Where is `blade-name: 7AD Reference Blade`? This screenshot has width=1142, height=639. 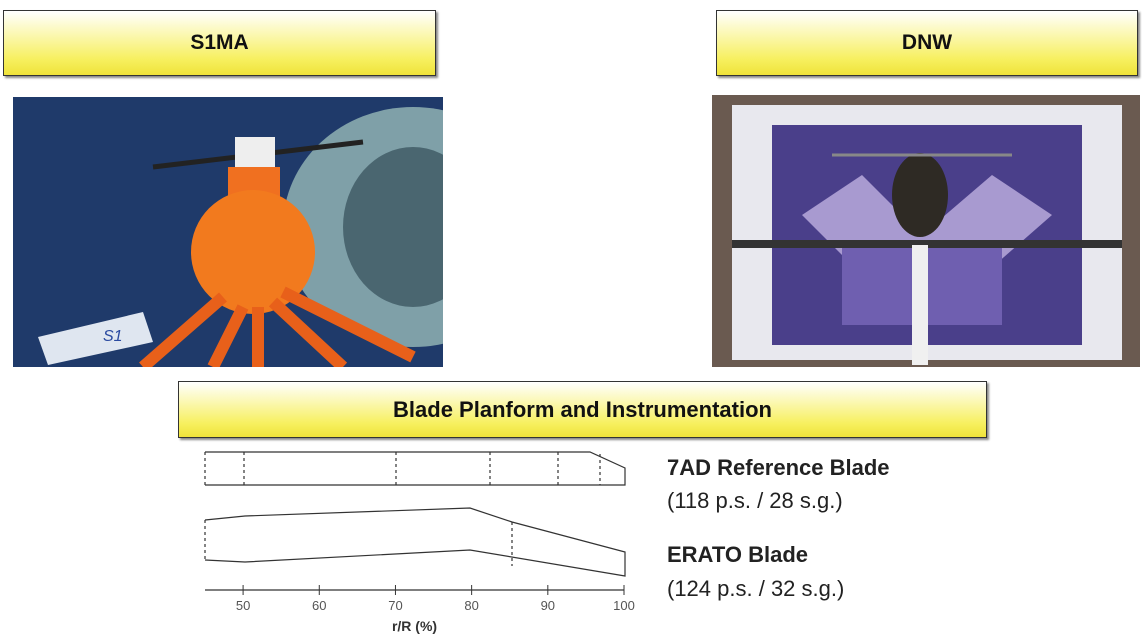
blade-name: 7AD Reference Blade is located at coordinates (778, 467).